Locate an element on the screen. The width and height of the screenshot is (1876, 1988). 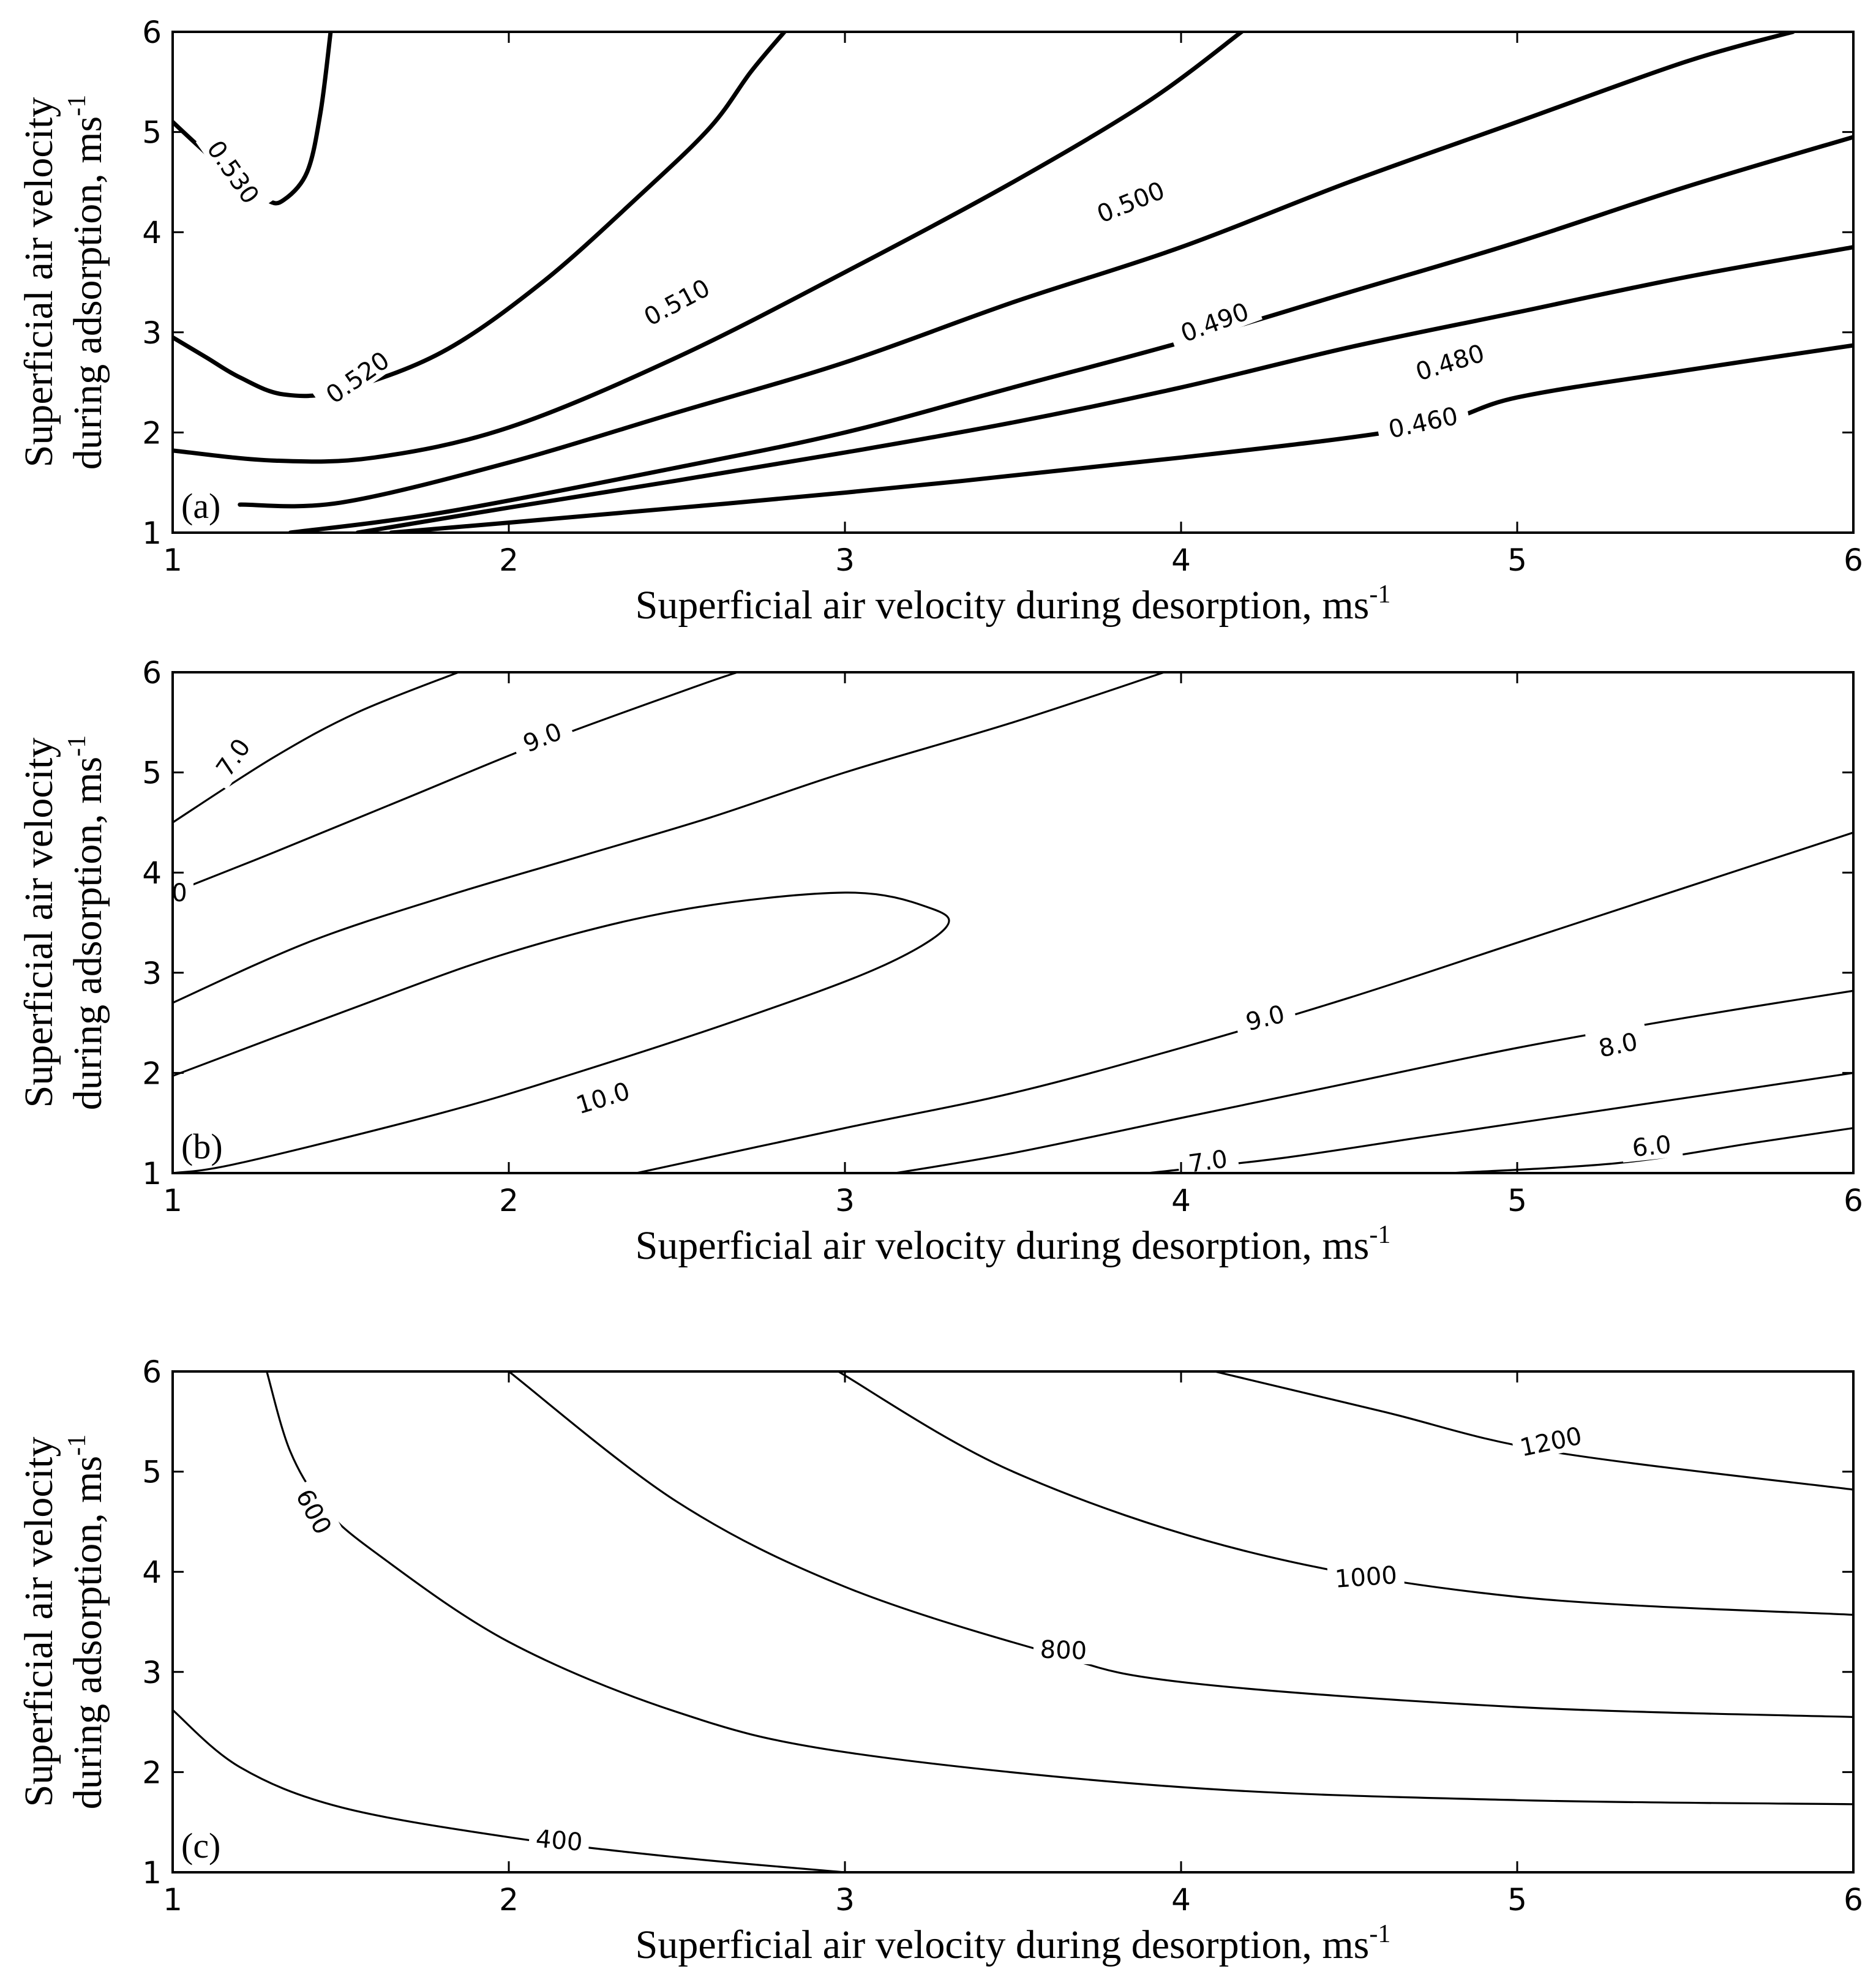
contour-line-0.480 is located at coordinates (1104, 389).